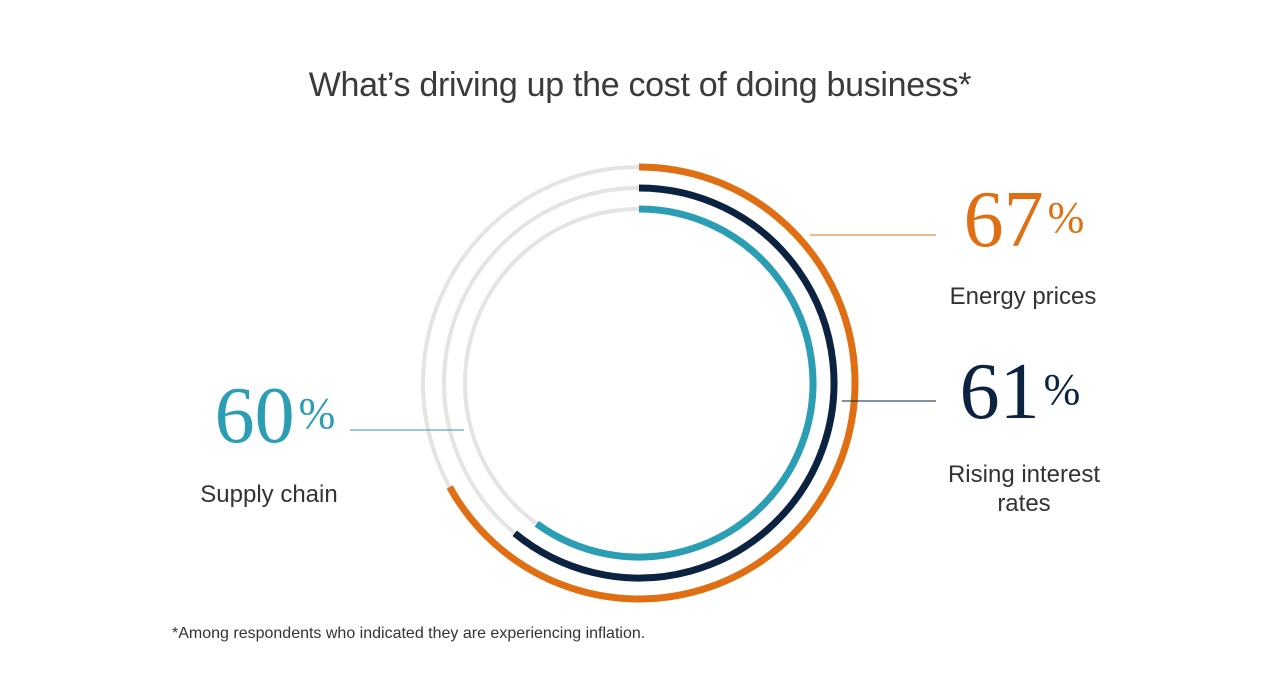 The width and height of the screenshot is (1280, 678). I want to click on arc-interest, so click(675, 383).